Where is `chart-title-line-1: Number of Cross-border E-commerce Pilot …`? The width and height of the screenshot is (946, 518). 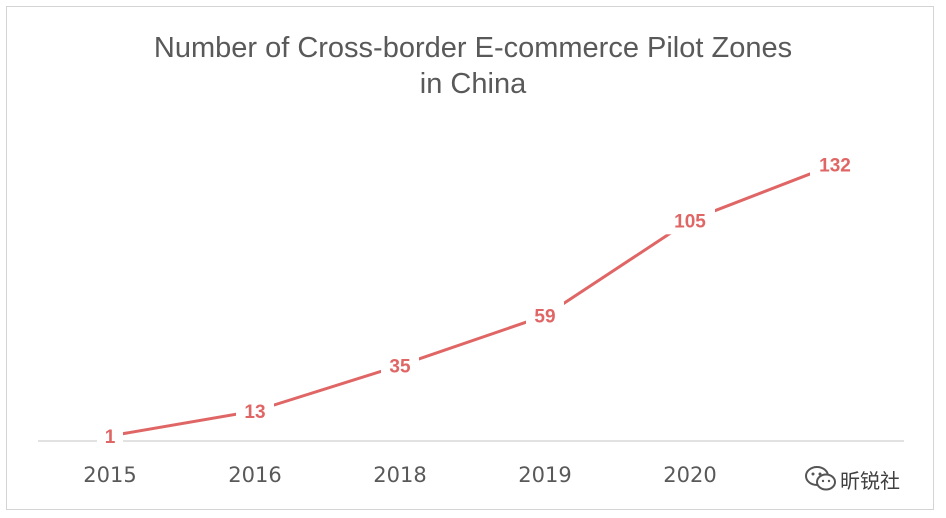
chart-title-line-1: Number of Cross-border E-commerce Pilot … is located at coordinates (473, 48).